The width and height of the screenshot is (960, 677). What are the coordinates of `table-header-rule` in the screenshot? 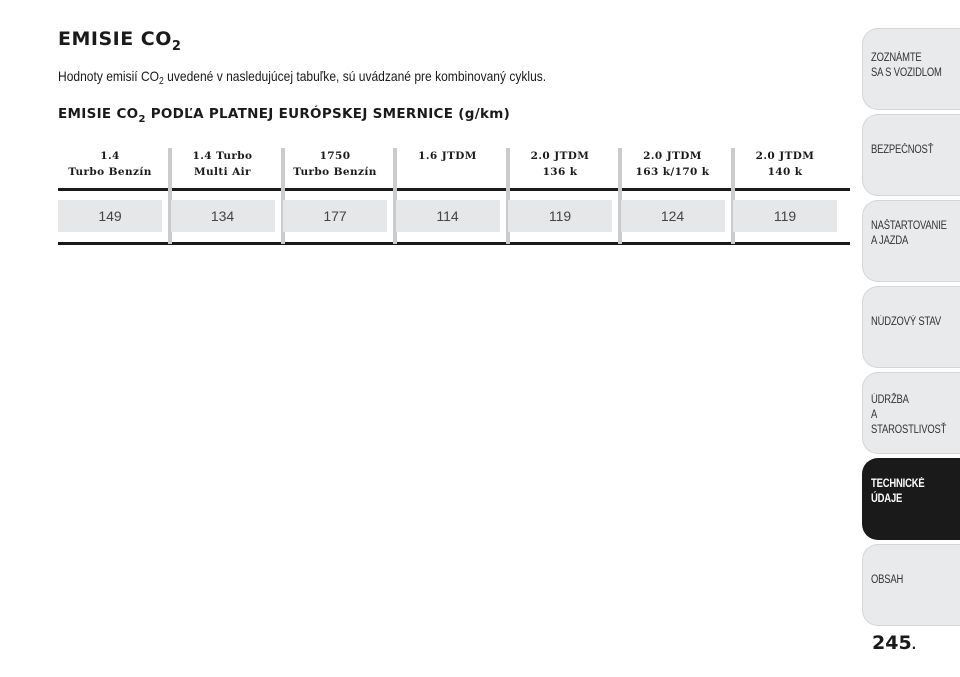 It's located at (454, 189).